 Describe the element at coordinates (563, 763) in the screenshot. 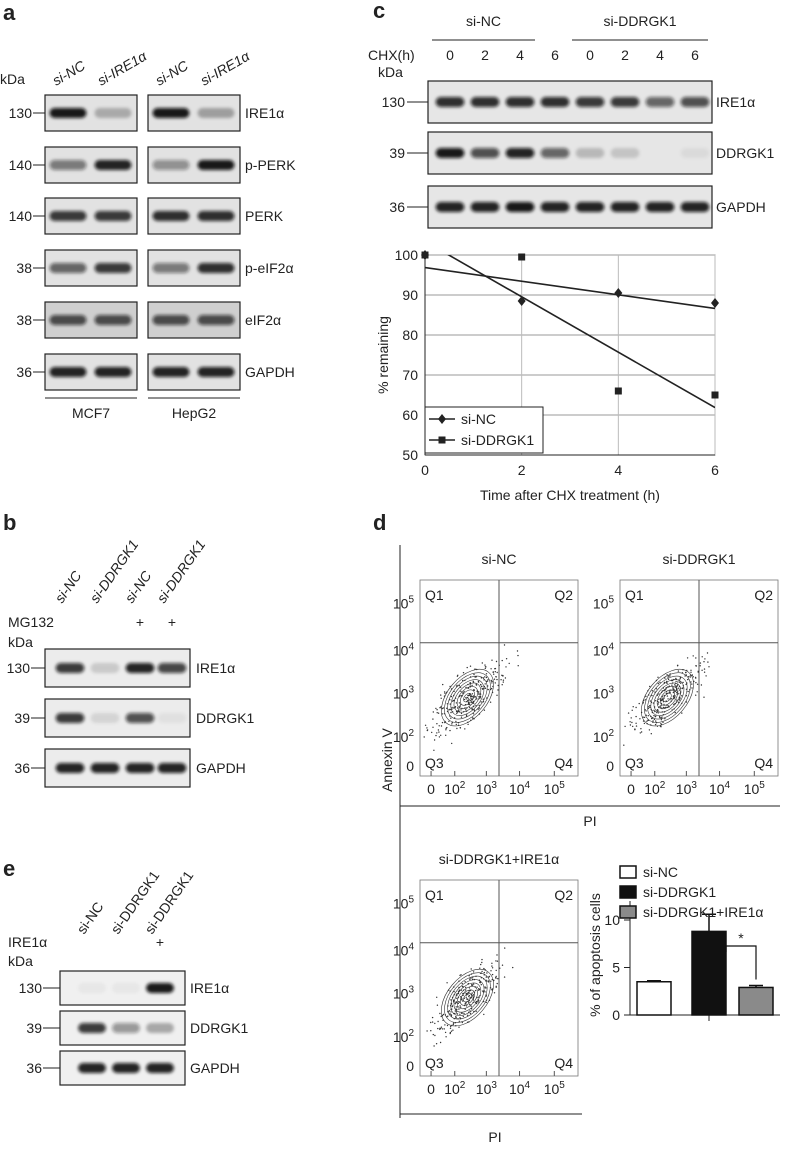

I see `quadrant-label: Q4` at that location.